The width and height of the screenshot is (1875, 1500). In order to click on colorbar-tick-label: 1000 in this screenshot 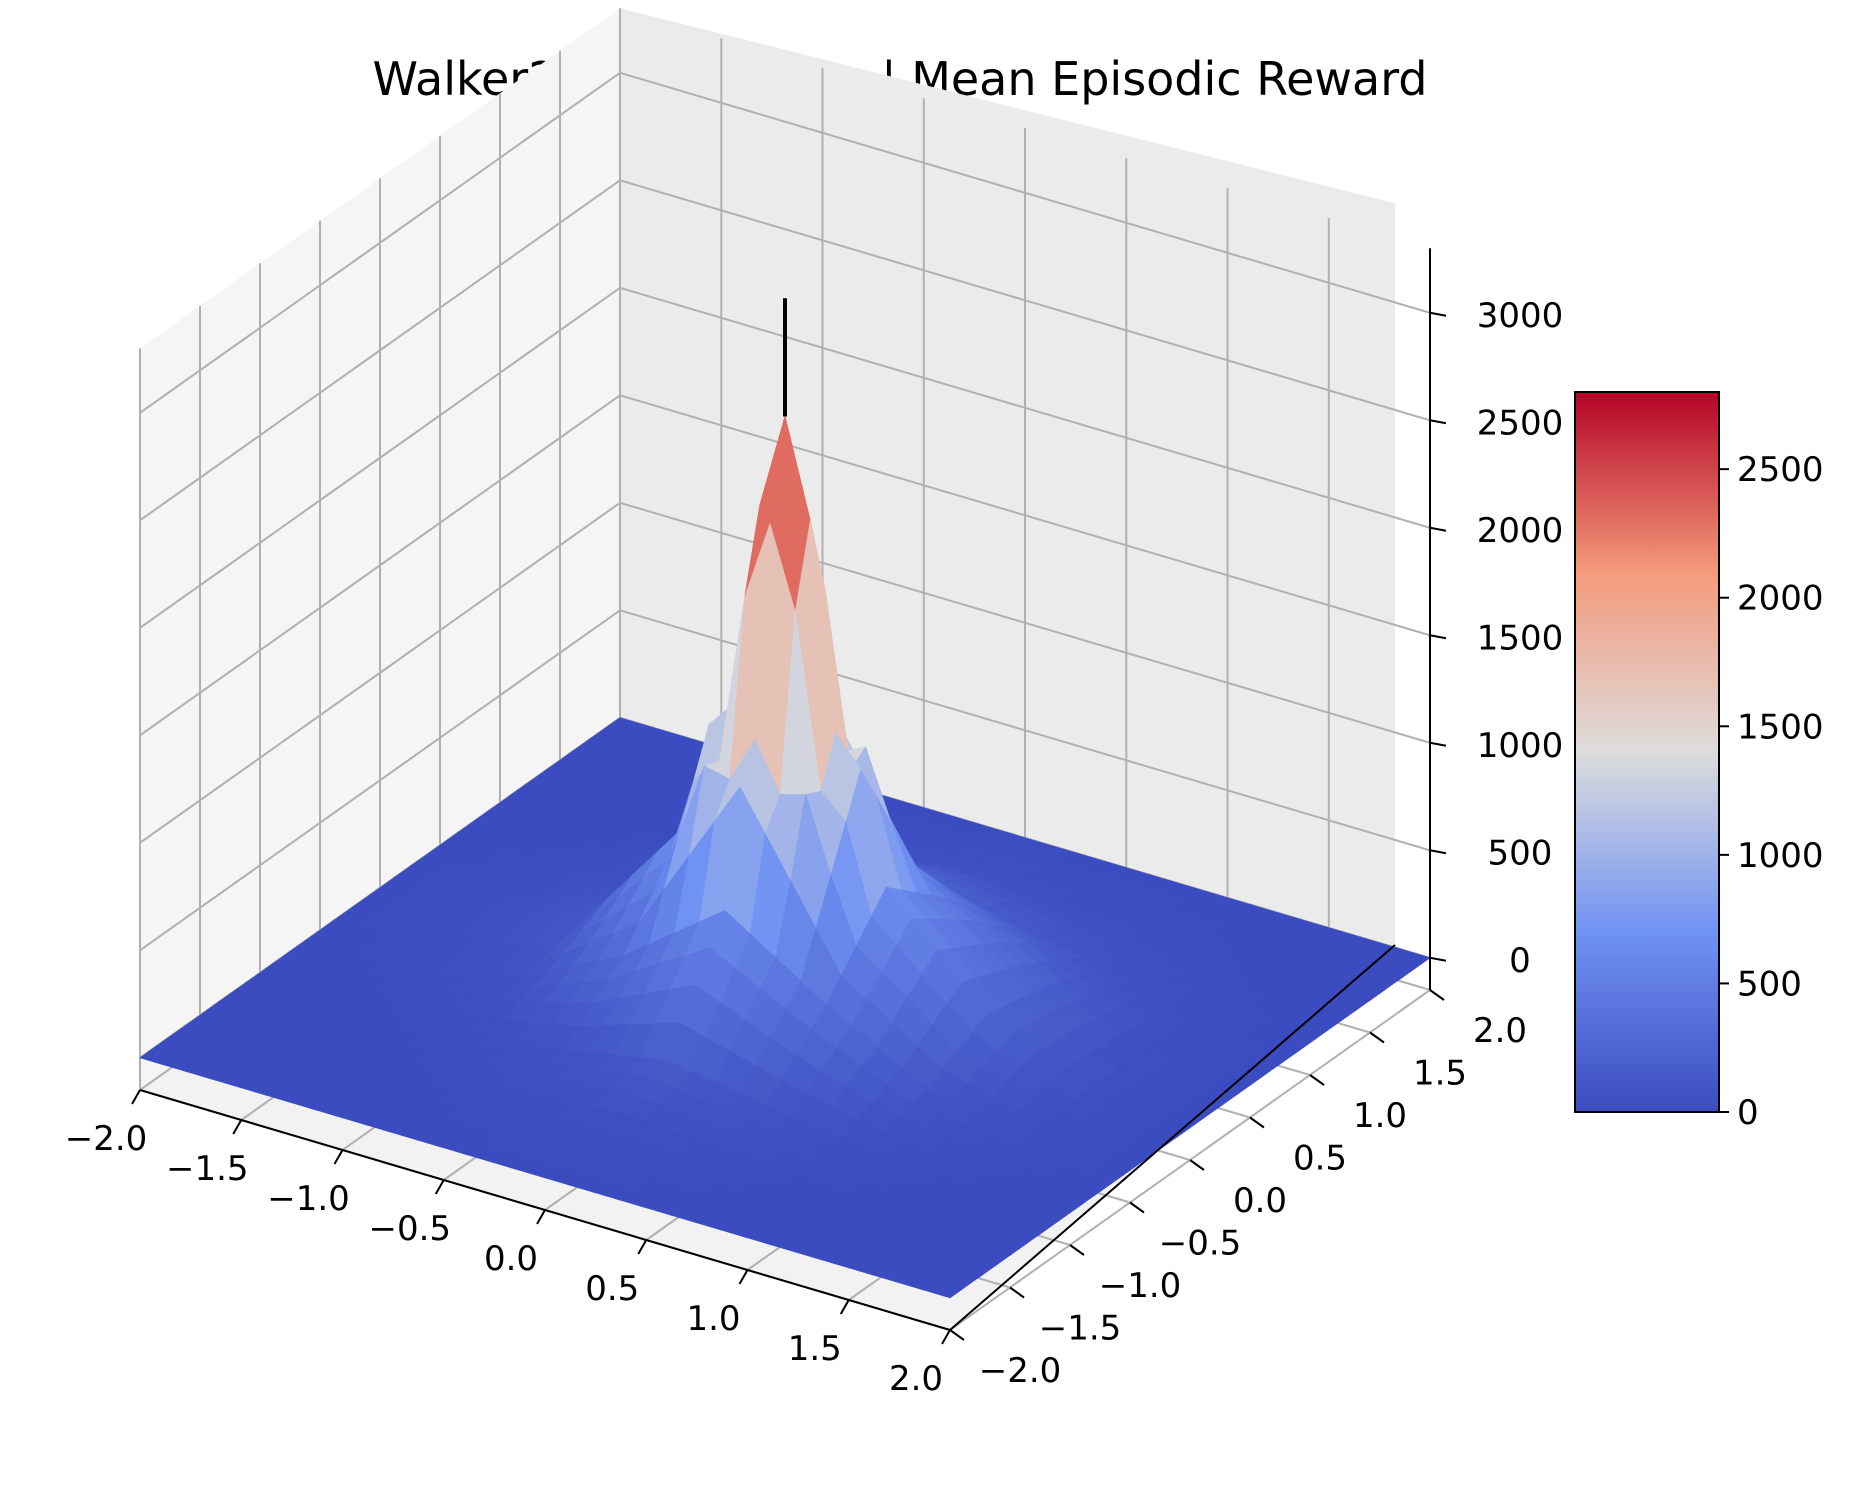, I will do `click(1780, 856)`.